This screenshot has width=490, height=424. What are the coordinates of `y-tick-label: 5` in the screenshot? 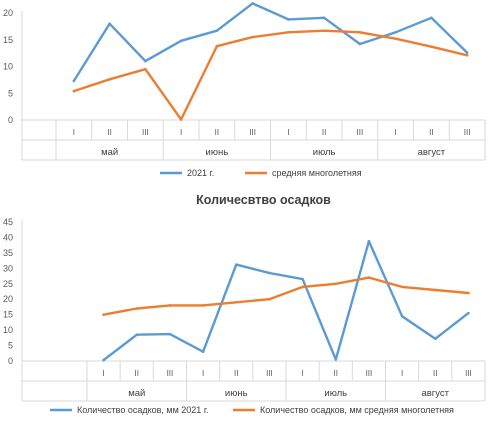 It's located at (10, 346).